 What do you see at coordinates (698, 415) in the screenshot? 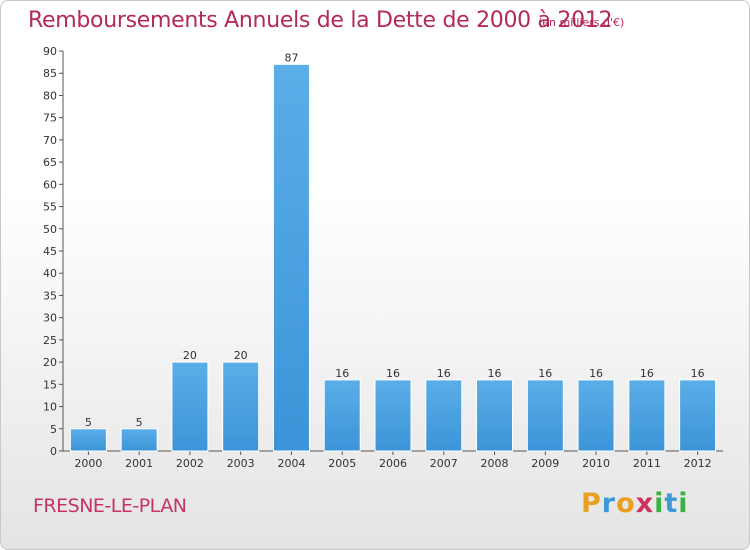
I see `bar-2012` at bounding box center [698, 415].